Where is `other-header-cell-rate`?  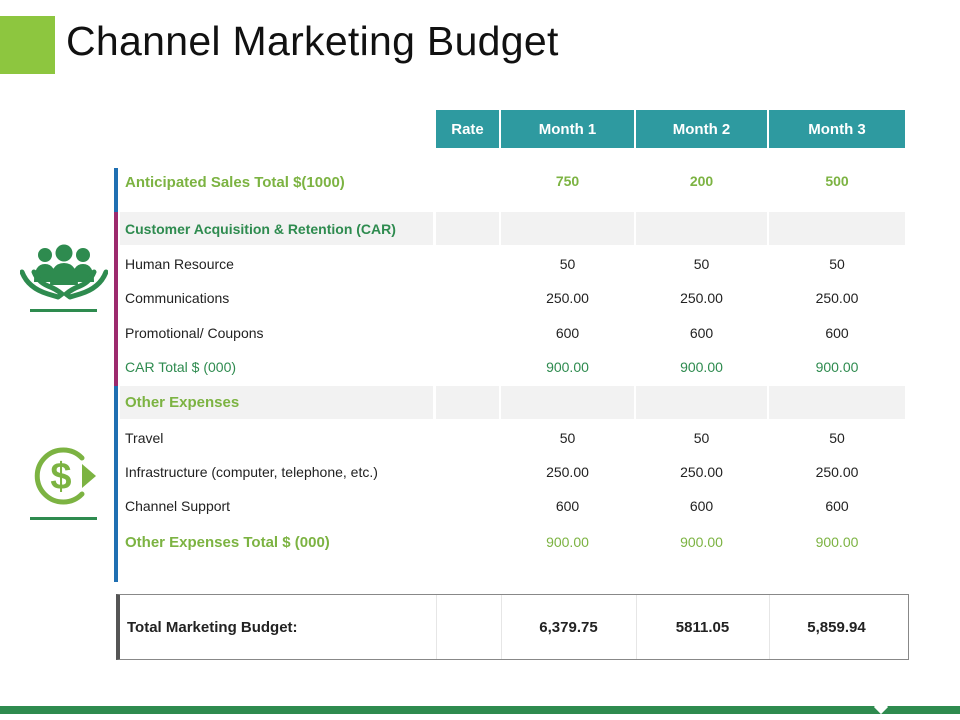
other-header-cell-rate is located at coordinates (467, 402).